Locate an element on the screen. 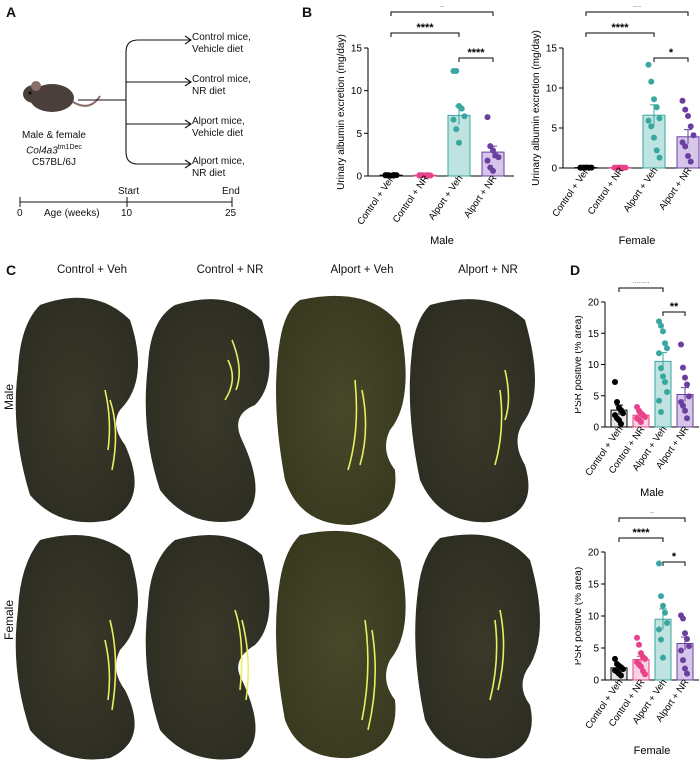 The image size is (700, 766). micrograph-female-control-veh is located at coordinates (76, 647).